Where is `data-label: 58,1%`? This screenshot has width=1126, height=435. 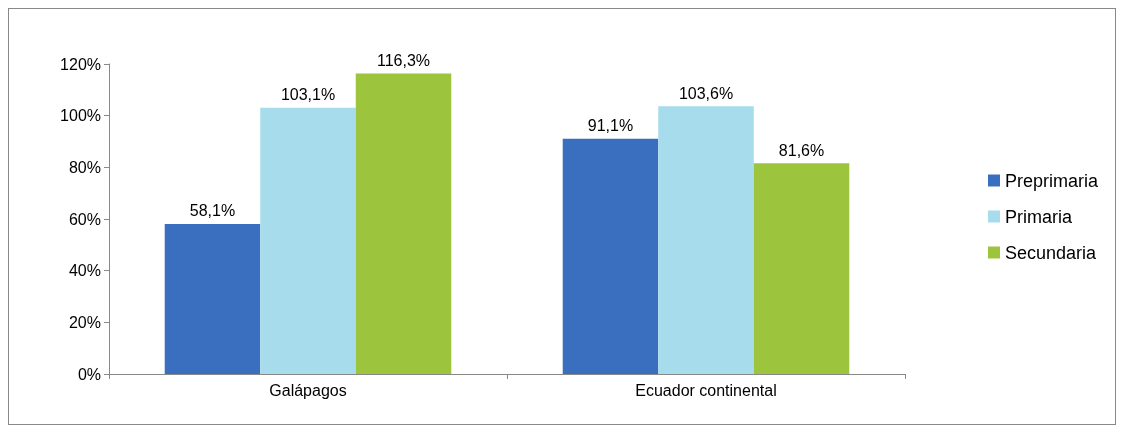
data-label: 58,1% is located at coordinates (212, 211).